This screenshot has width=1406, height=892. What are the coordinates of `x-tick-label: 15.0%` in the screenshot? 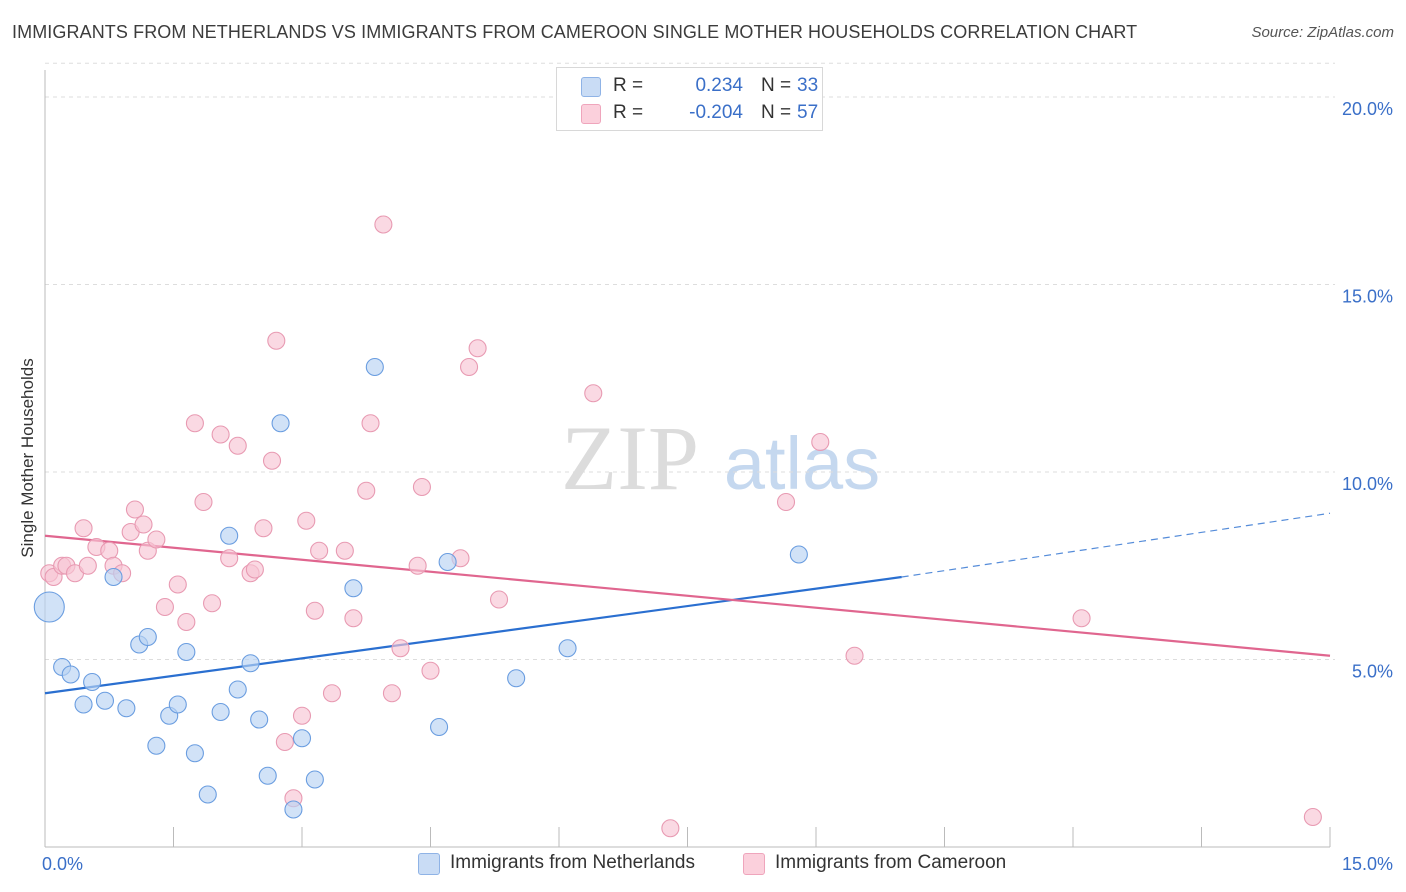 It's located at (1367, 864).